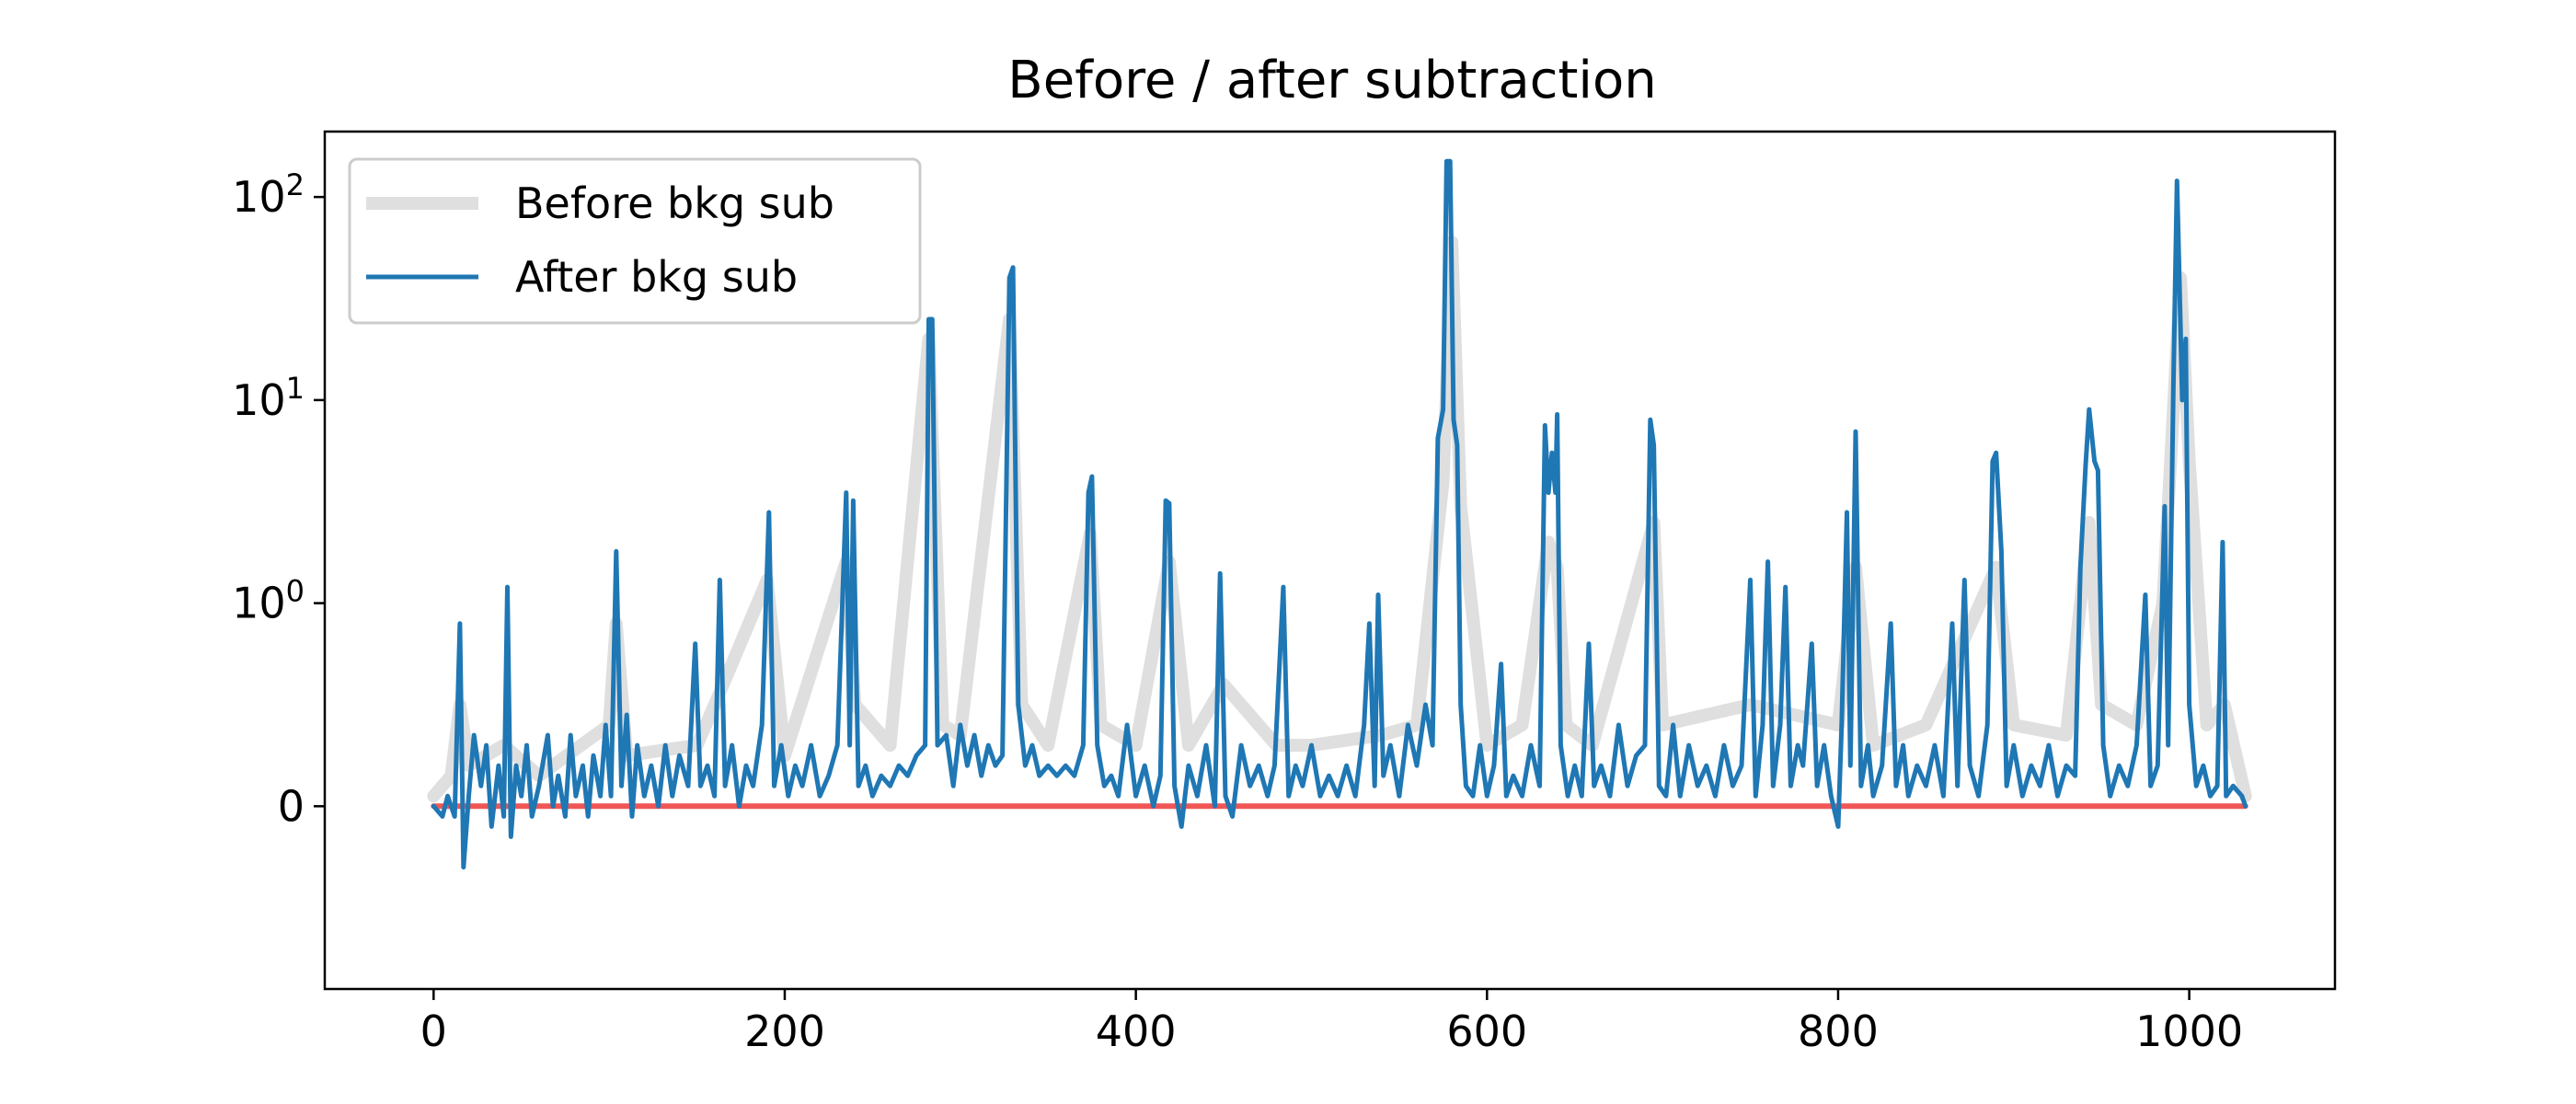  What do you see at coordinates (1838, 1031) in the screenshot?
I see `x-tick-label: 800` at bounding box center [1838, 1031].